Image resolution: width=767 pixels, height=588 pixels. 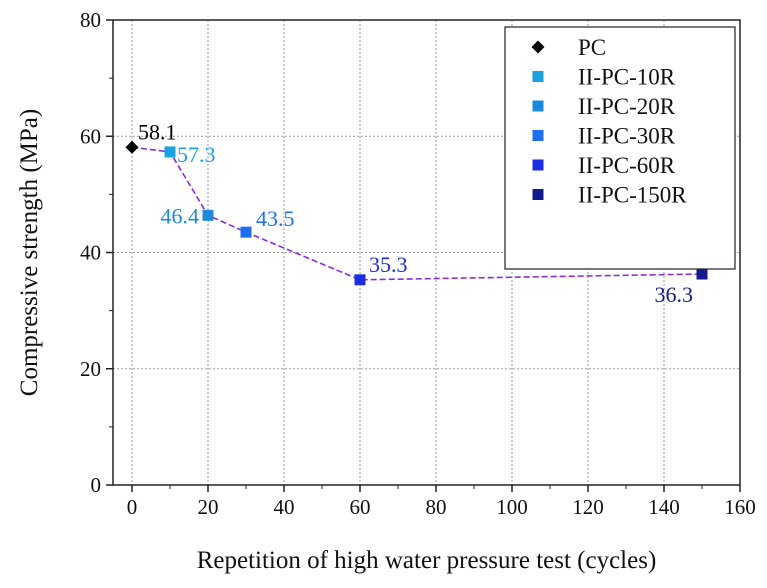 What do you see at coordinates (96, 485) in the screenshot?
I see `y-tick-label: 0` at bounding box center [96, 485].